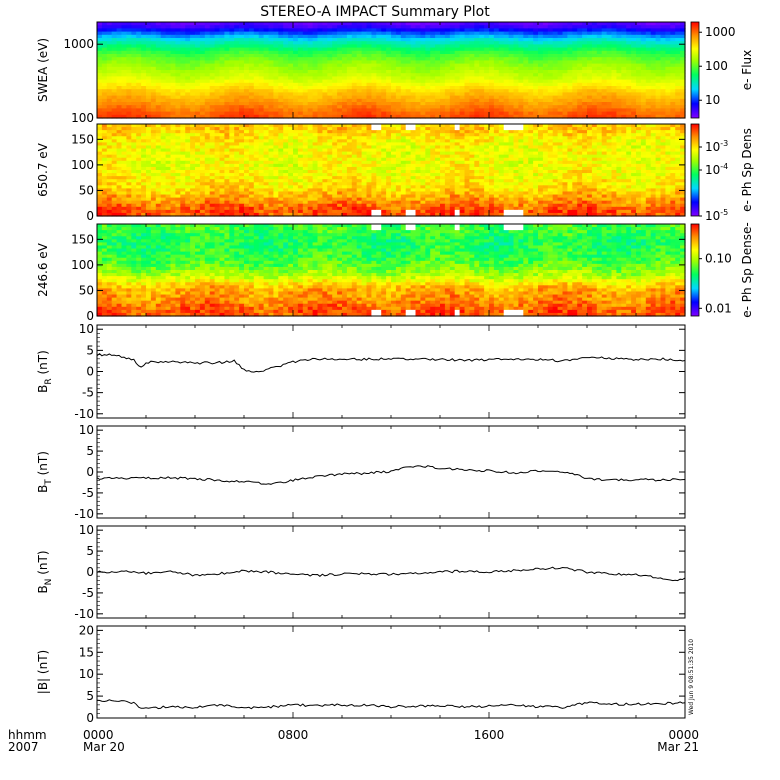 The image size is (780, 780). I want to click on y-axis-label: SWEA (eV), so click(43, 70).